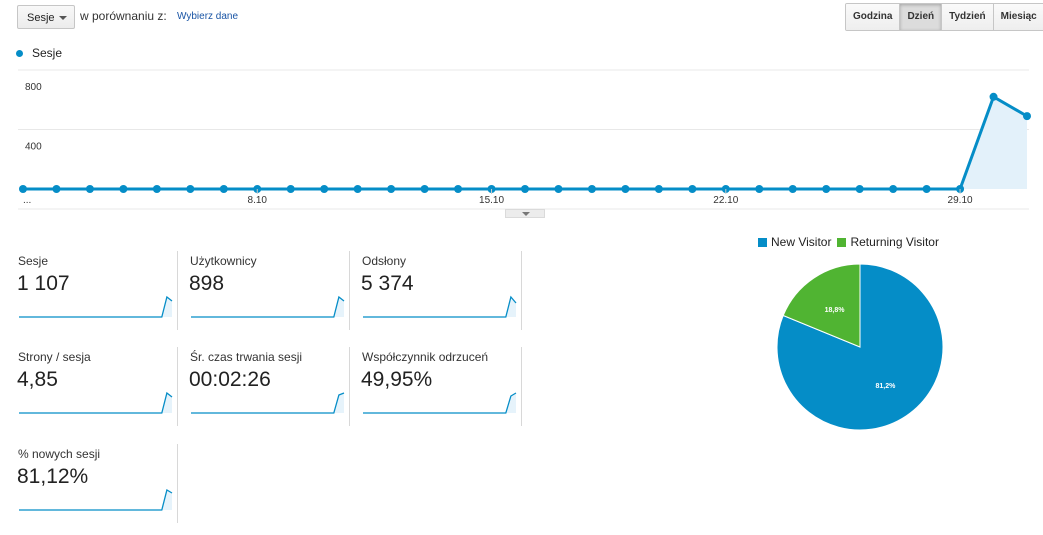 Image resolution: width=1043 pixels, height=535 pixels. I want to click on metric-value: 00:02:26, so click(230, 379).